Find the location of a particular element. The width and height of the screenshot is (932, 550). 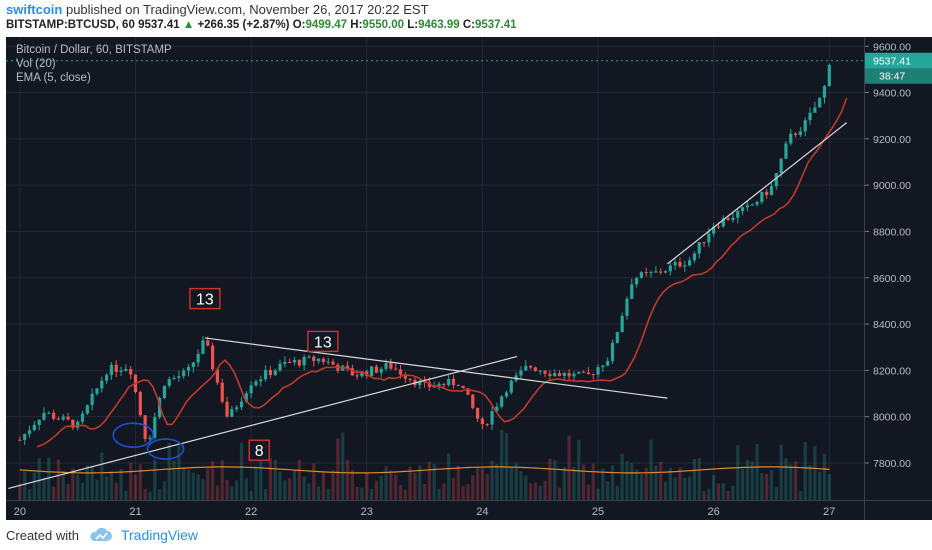

count-label-box is located at coordinates (323, 341).